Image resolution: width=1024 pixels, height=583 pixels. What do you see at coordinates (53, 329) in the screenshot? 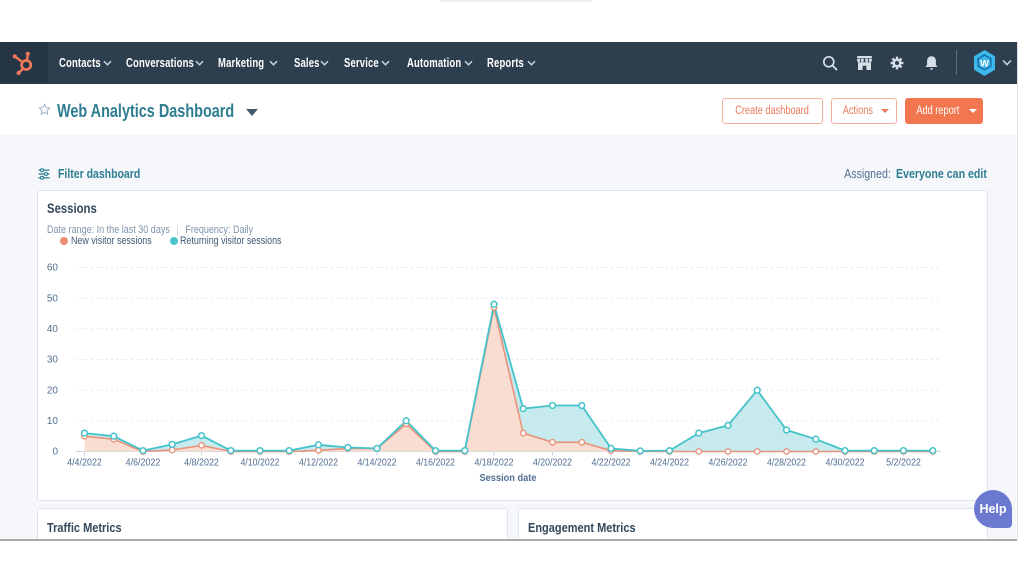
I see `svg-text: 40` at bounding box center [53, 329].